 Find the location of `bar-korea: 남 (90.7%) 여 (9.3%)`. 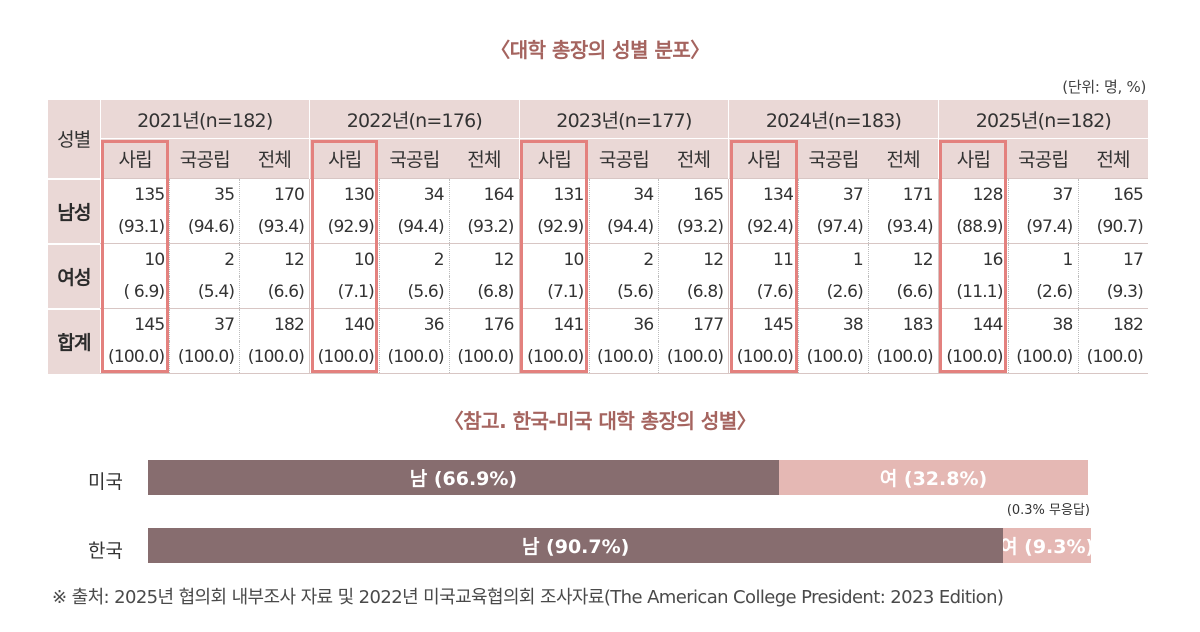

bar-korea: 남 (90.7%) 여 (9.3%) is located at coordinates (619, 545).